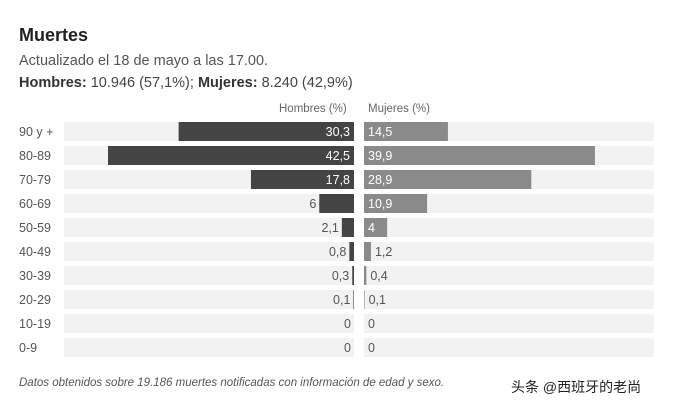 This screenshot has height=407, width=681. Describe the element at coordinates (227, 83) in the screenshot. I see `women-label: Mujeres:` at that location.